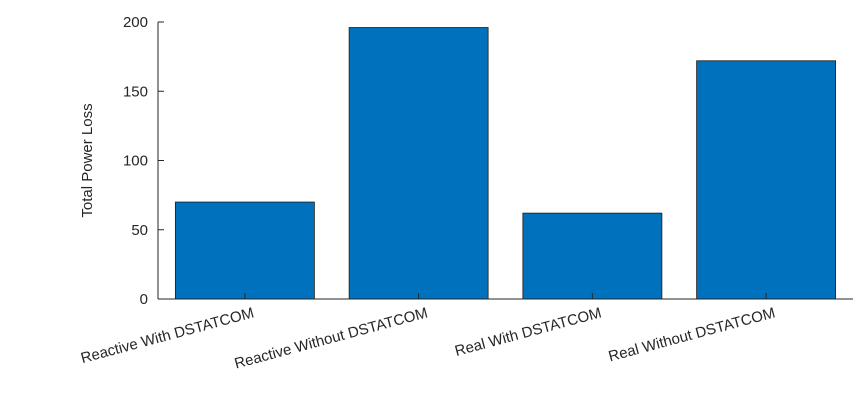 The image size is (858, 406). I want to click on y-axis-title: Total Power Loss, so click(87, 160).